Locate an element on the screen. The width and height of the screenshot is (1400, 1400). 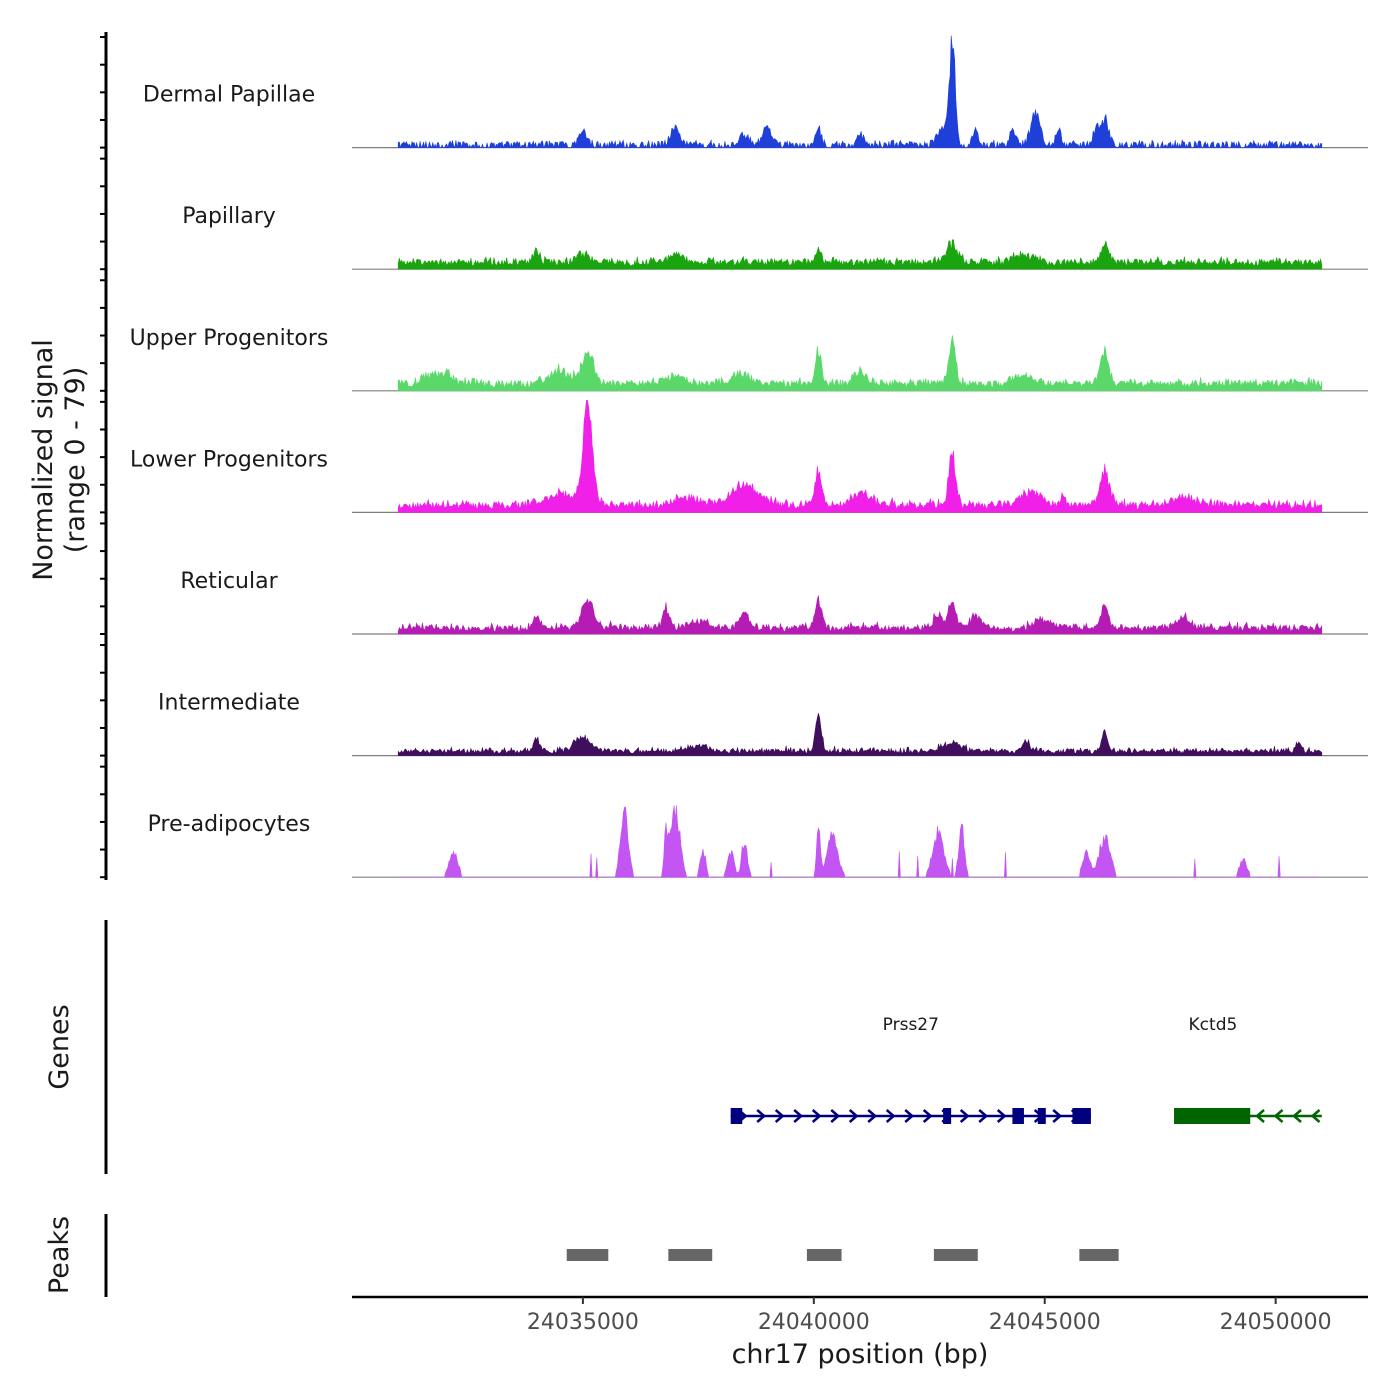
gene-label: Prss27 is located at coordinates (911, 1025).